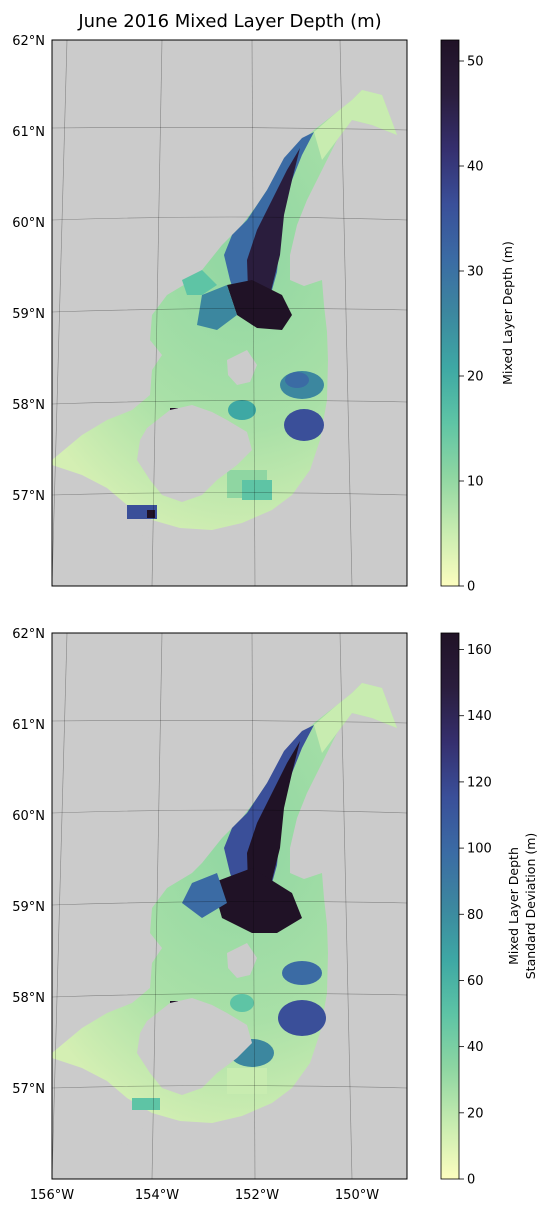 Image resolution: width=550 pixels, height=1211 pixels. I want to click on colorbar-tick-label: 10, so click(475, 482).